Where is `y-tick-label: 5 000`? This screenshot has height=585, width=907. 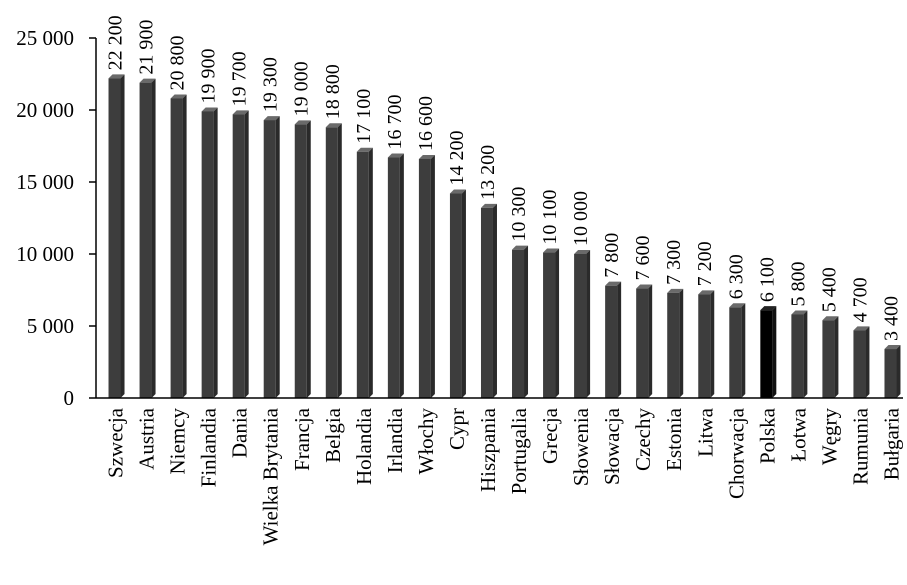
y-tick-label: 5 000 is located at coordinates (50, 326).